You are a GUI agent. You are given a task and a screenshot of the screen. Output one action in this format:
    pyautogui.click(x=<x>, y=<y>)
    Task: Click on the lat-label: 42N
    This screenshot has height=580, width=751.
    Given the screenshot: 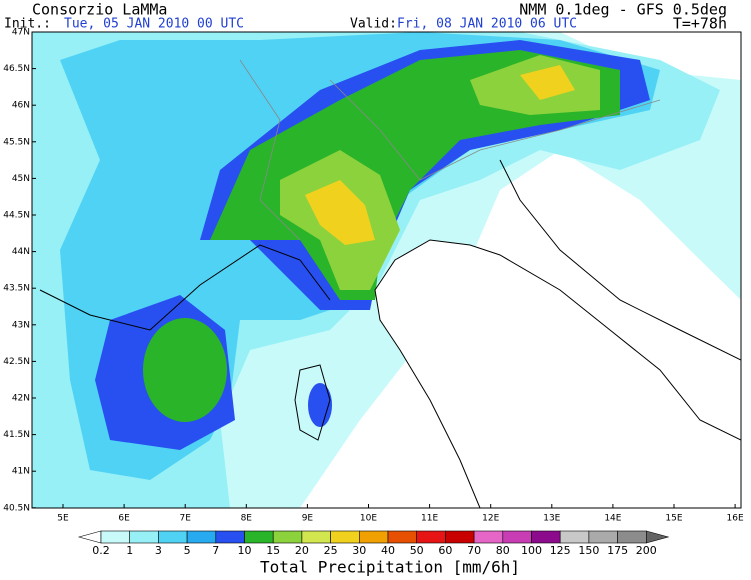 What is the action you would take?
    pyautogui.click(x=21, y=399)
    